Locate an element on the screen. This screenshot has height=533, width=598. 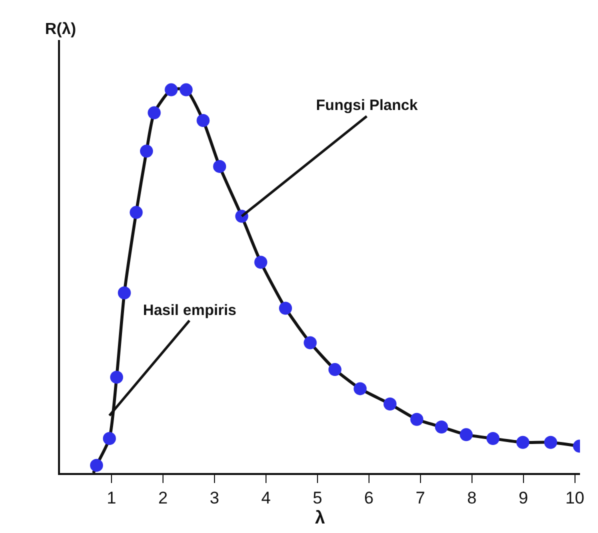
x-tick-label: 4 is located at coordinates (266, 498).